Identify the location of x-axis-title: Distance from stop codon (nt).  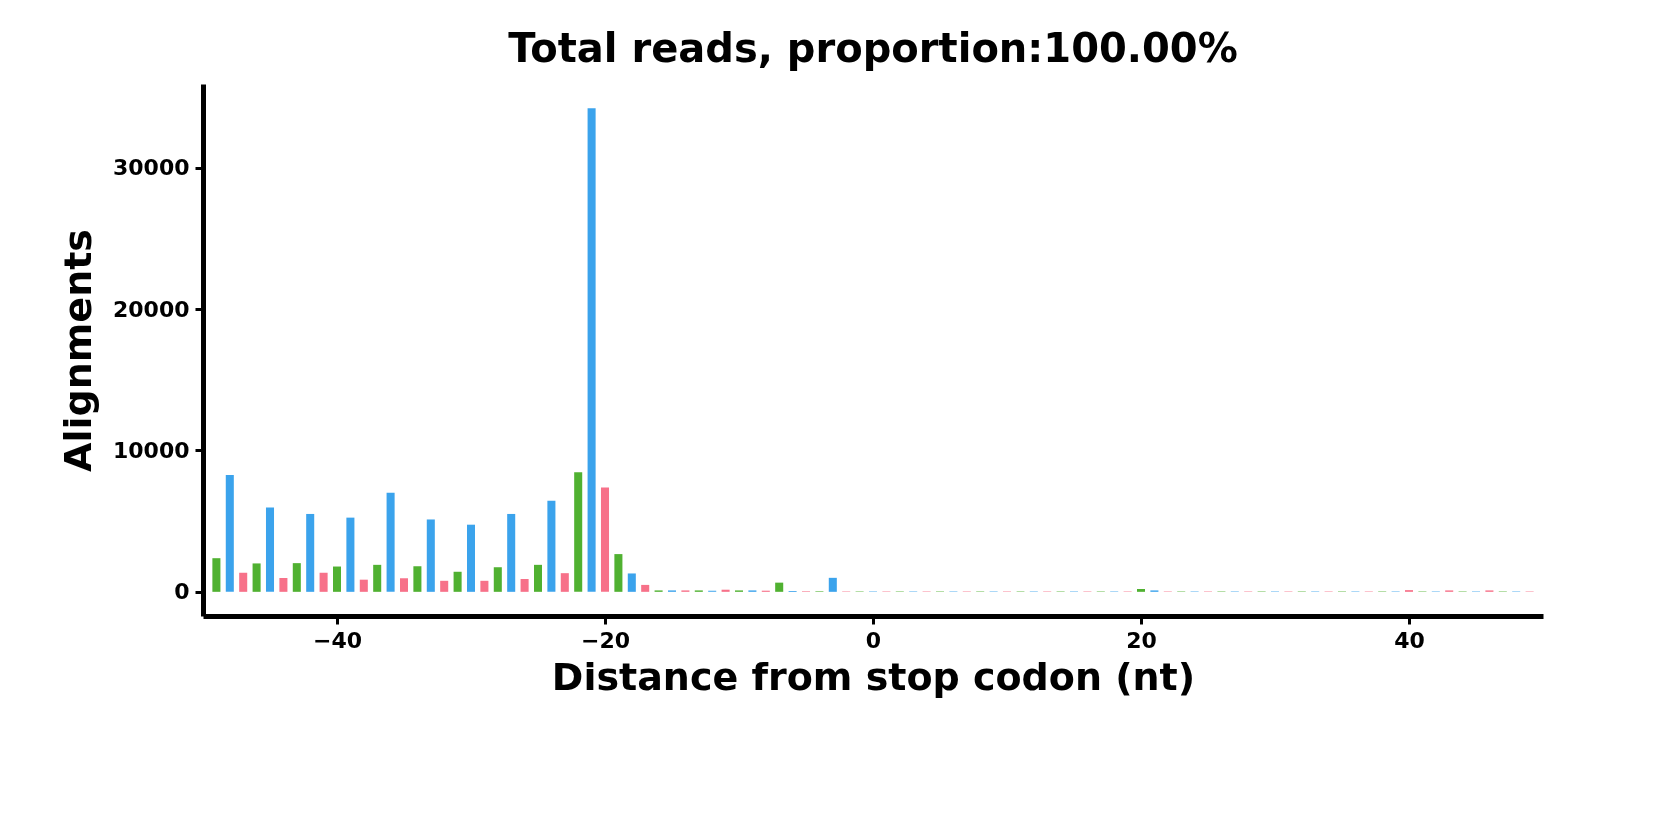
(873, 676).